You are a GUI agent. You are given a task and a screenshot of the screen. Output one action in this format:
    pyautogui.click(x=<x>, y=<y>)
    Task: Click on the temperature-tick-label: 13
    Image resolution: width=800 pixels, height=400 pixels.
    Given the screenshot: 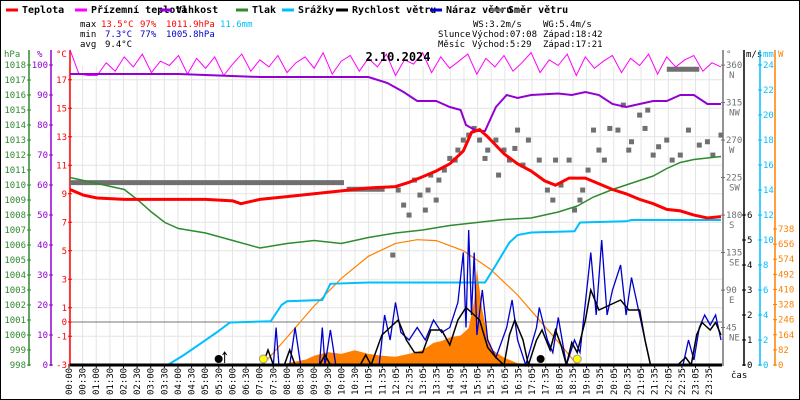 What is the action you would take?
    pyautogui.click(x=61, y=138)
    